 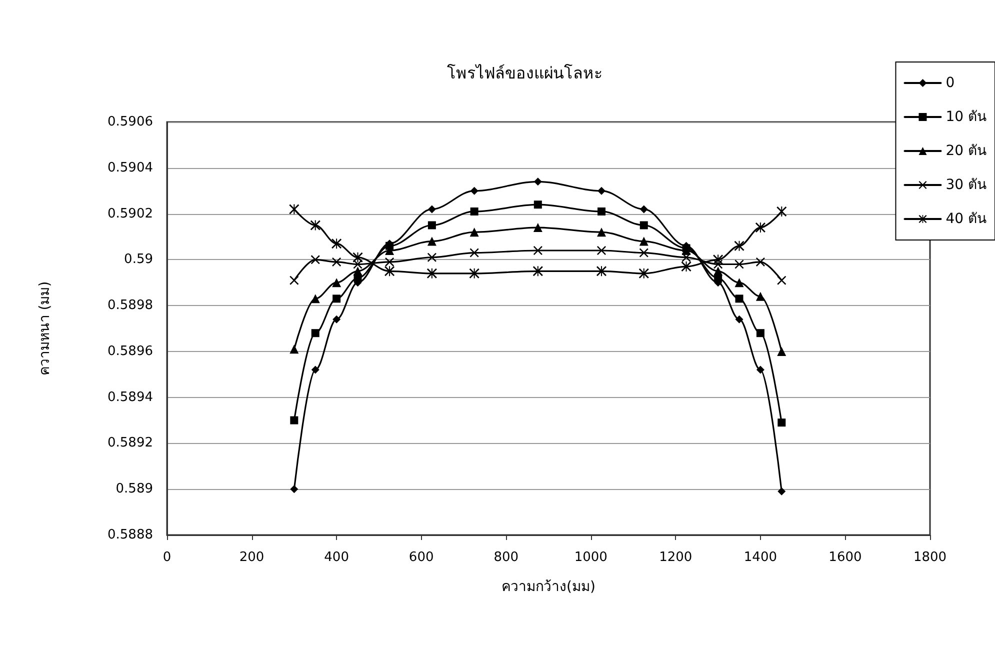 I want to click on x-tick-label: 200, so click(x=251, y=557).